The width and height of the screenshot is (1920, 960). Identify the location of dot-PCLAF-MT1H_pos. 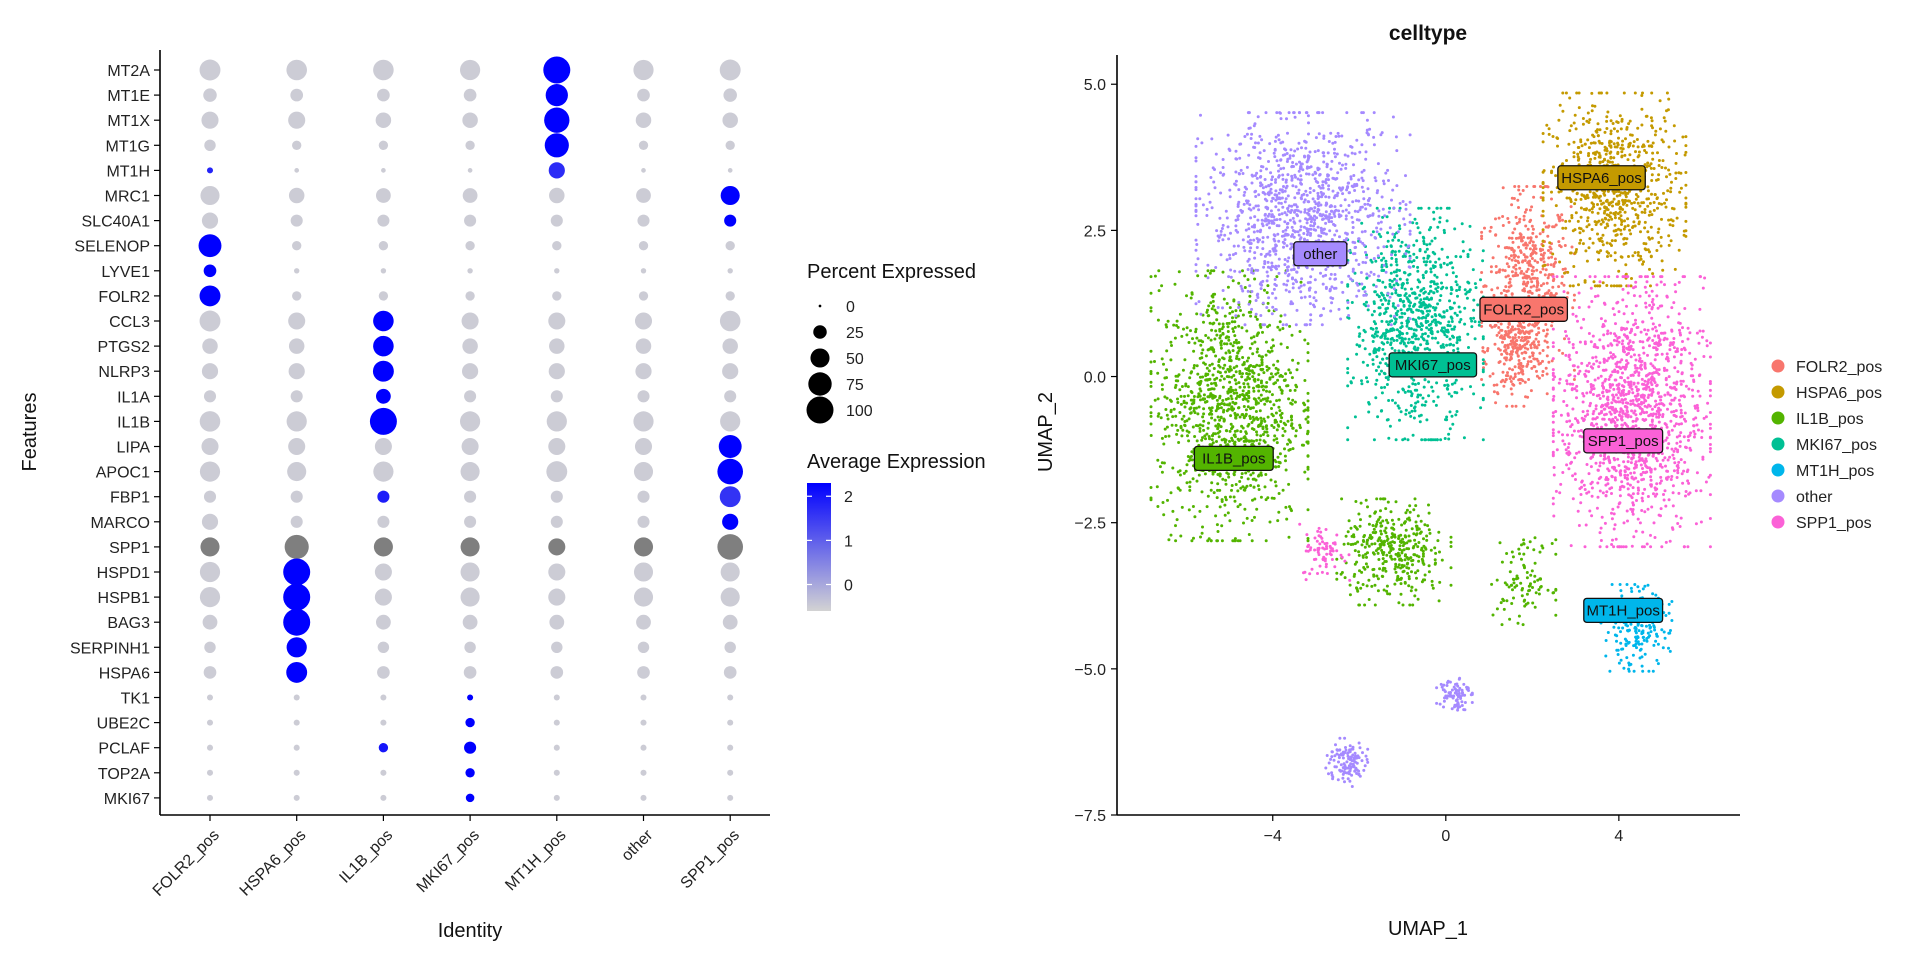
(556, 747).